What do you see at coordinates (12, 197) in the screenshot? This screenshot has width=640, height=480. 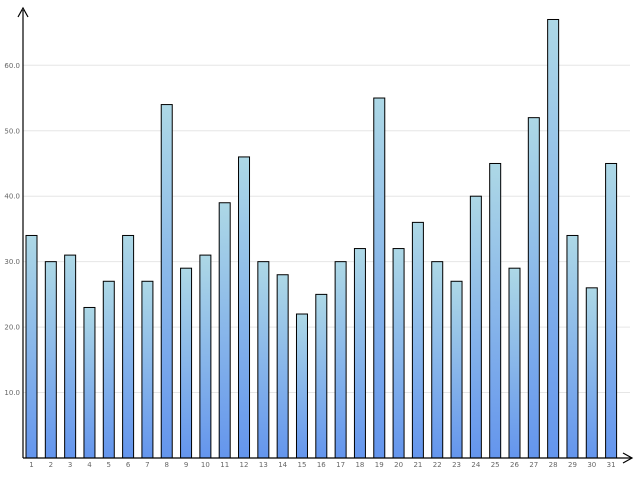 I see `y-tick-label: 40.0` at bounding box center [12, 197].